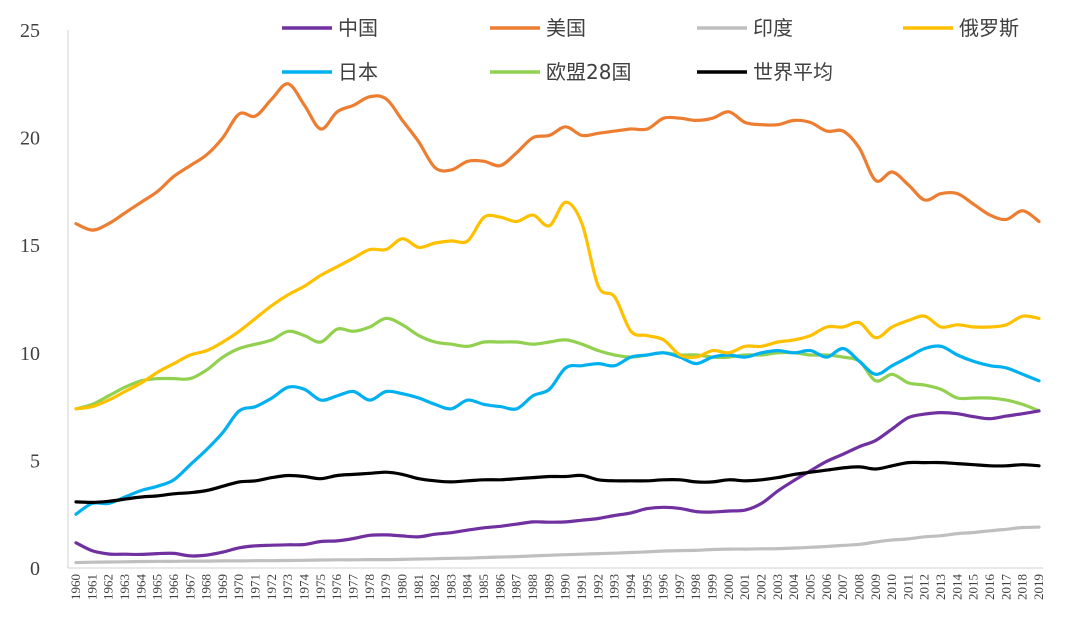 Image resolution: width=1080 pixels, height=632 pixels. What do you see at coordinates (467, 587) in the screenshot?
I see `x-tick-label: 1984` at bounding box center [467, 587].